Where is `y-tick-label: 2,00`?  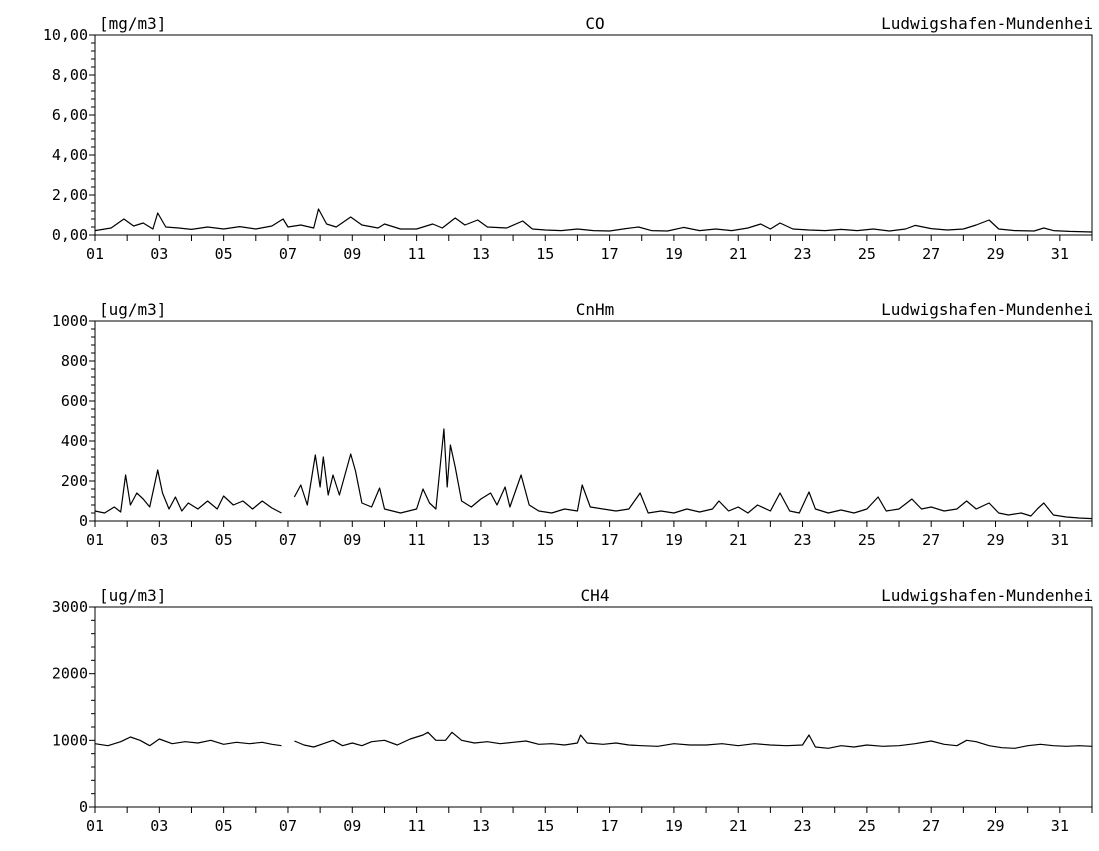 y-tick-label: 2,00 is located at coordinates (70, 195).